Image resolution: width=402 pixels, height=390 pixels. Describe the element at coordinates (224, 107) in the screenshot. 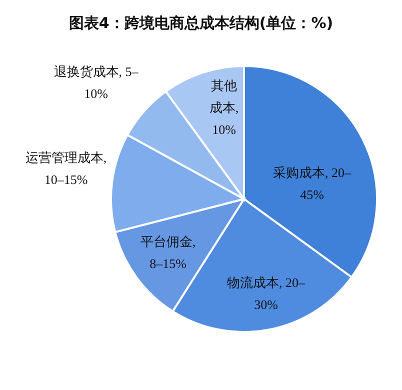

I see `slice-label: 其他成本, 10%` at that location.